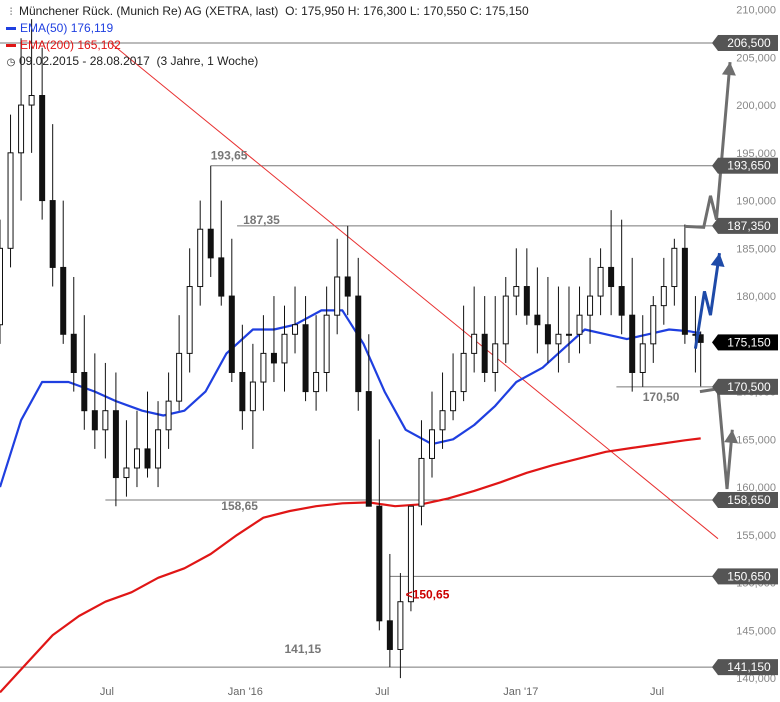 Image resolution: width=780 pixels, height=702 pixels. What do you see at coordinates (63, 45) in the screenshot?
I see `legend-ema200: EMA(200) 165,102` at bounding box center [63, 45].